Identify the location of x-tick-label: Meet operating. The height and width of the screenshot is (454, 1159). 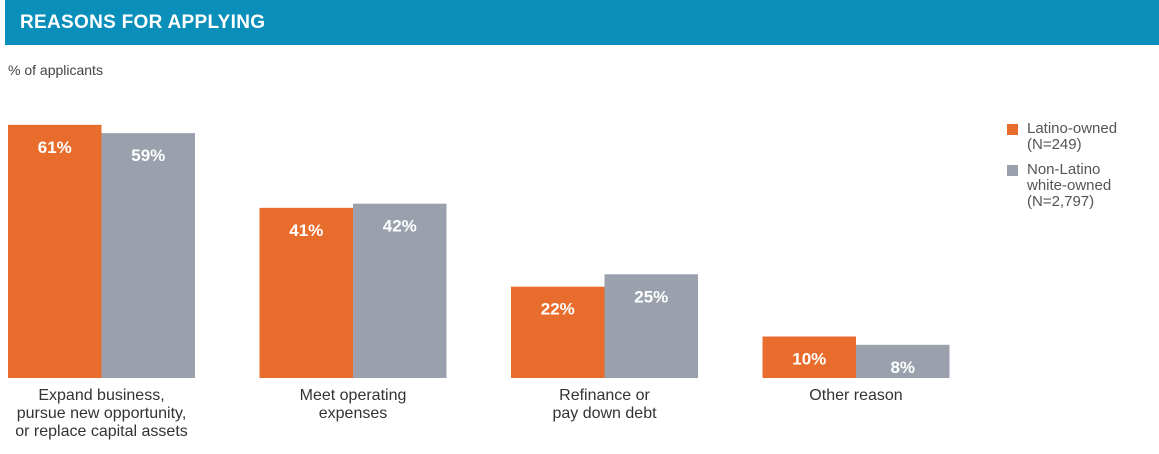
(353, 395).